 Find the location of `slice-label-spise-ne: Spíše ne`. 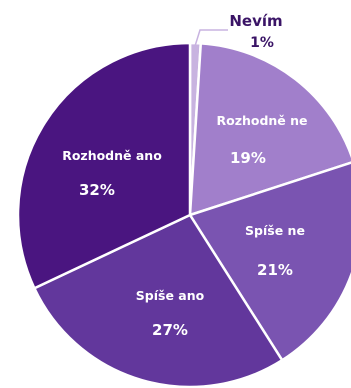

slice-label-spise-ne: Spíše ne is located at coordinates (275, 230).